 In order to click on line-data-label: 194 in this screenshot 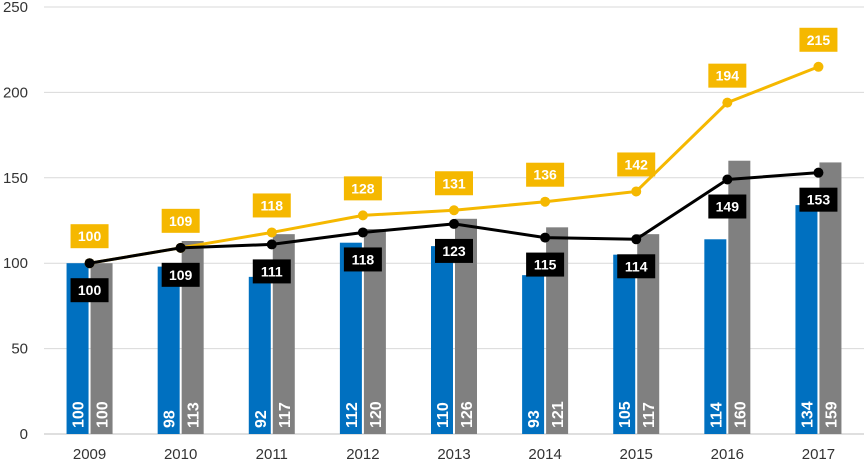, I will do `click(728, 76)`.